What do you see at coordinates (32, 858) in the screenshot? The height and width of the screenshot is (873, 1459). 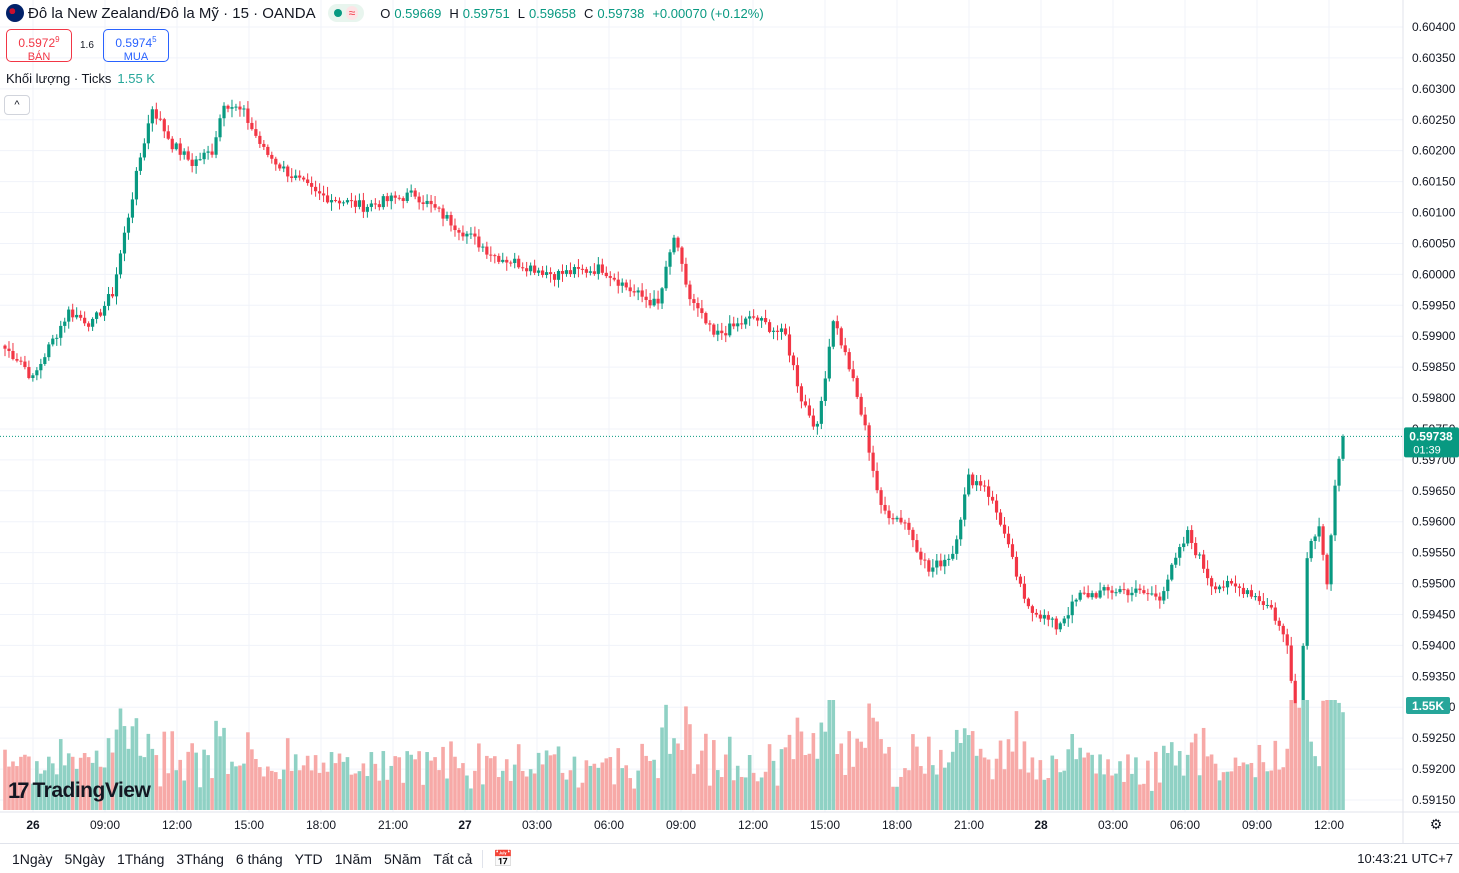 I see `range-button-0: 1Ngày` at bounding box center [32, 858].